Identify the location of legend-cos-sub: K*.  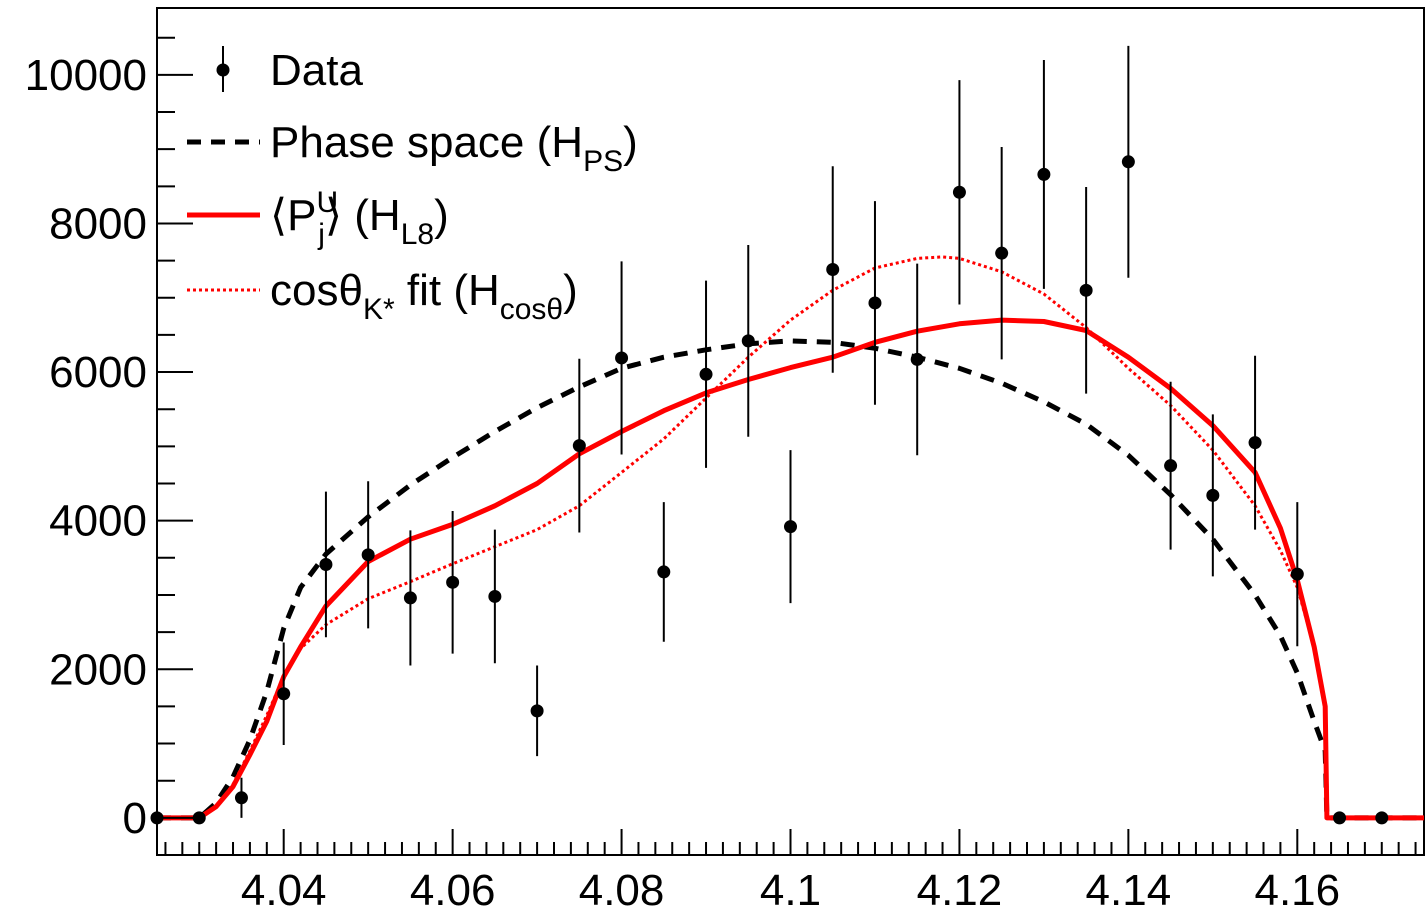
(379, 309).